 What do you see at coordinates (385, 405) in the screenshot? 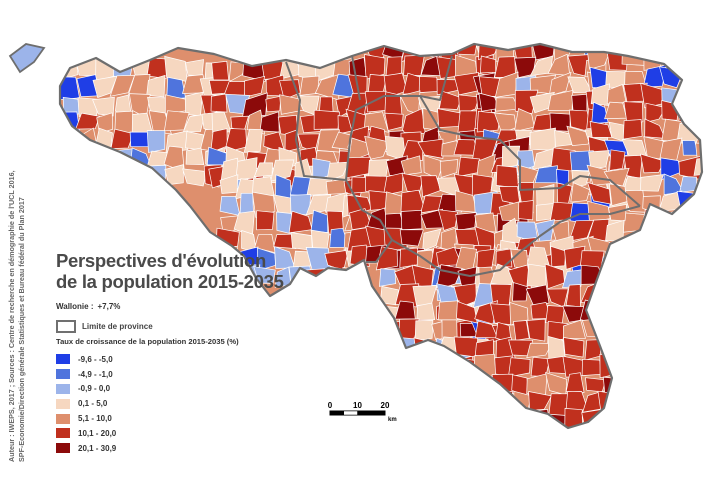
I see `scale-tick-label: 20` at bounding box center [385, 405].